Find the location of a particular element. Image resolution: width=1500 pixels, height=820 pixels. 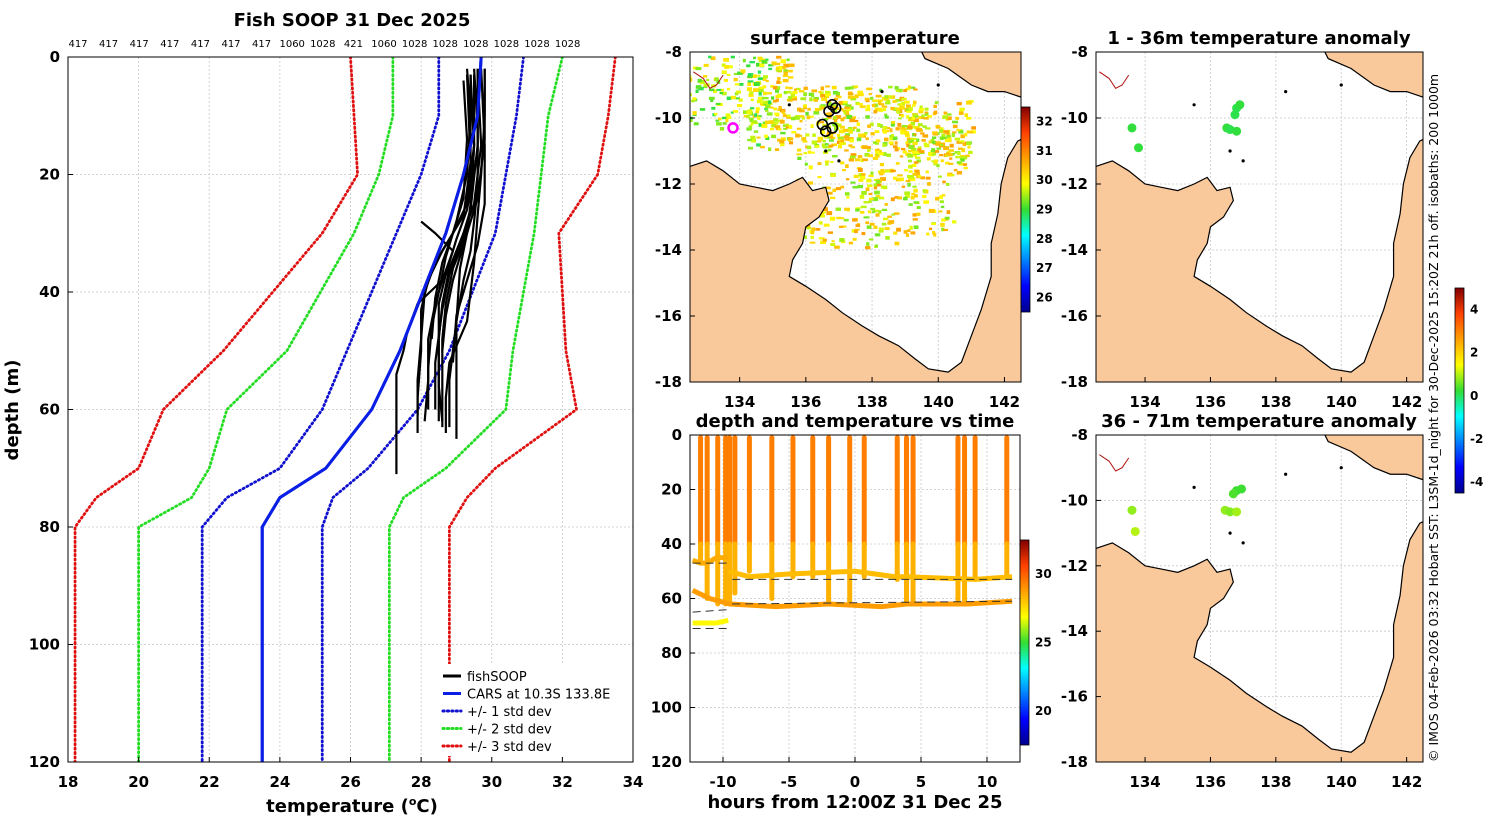

anomaly-36-71-title: 36 - 71m temperature anomaly is located at coordinates (1259, 421).